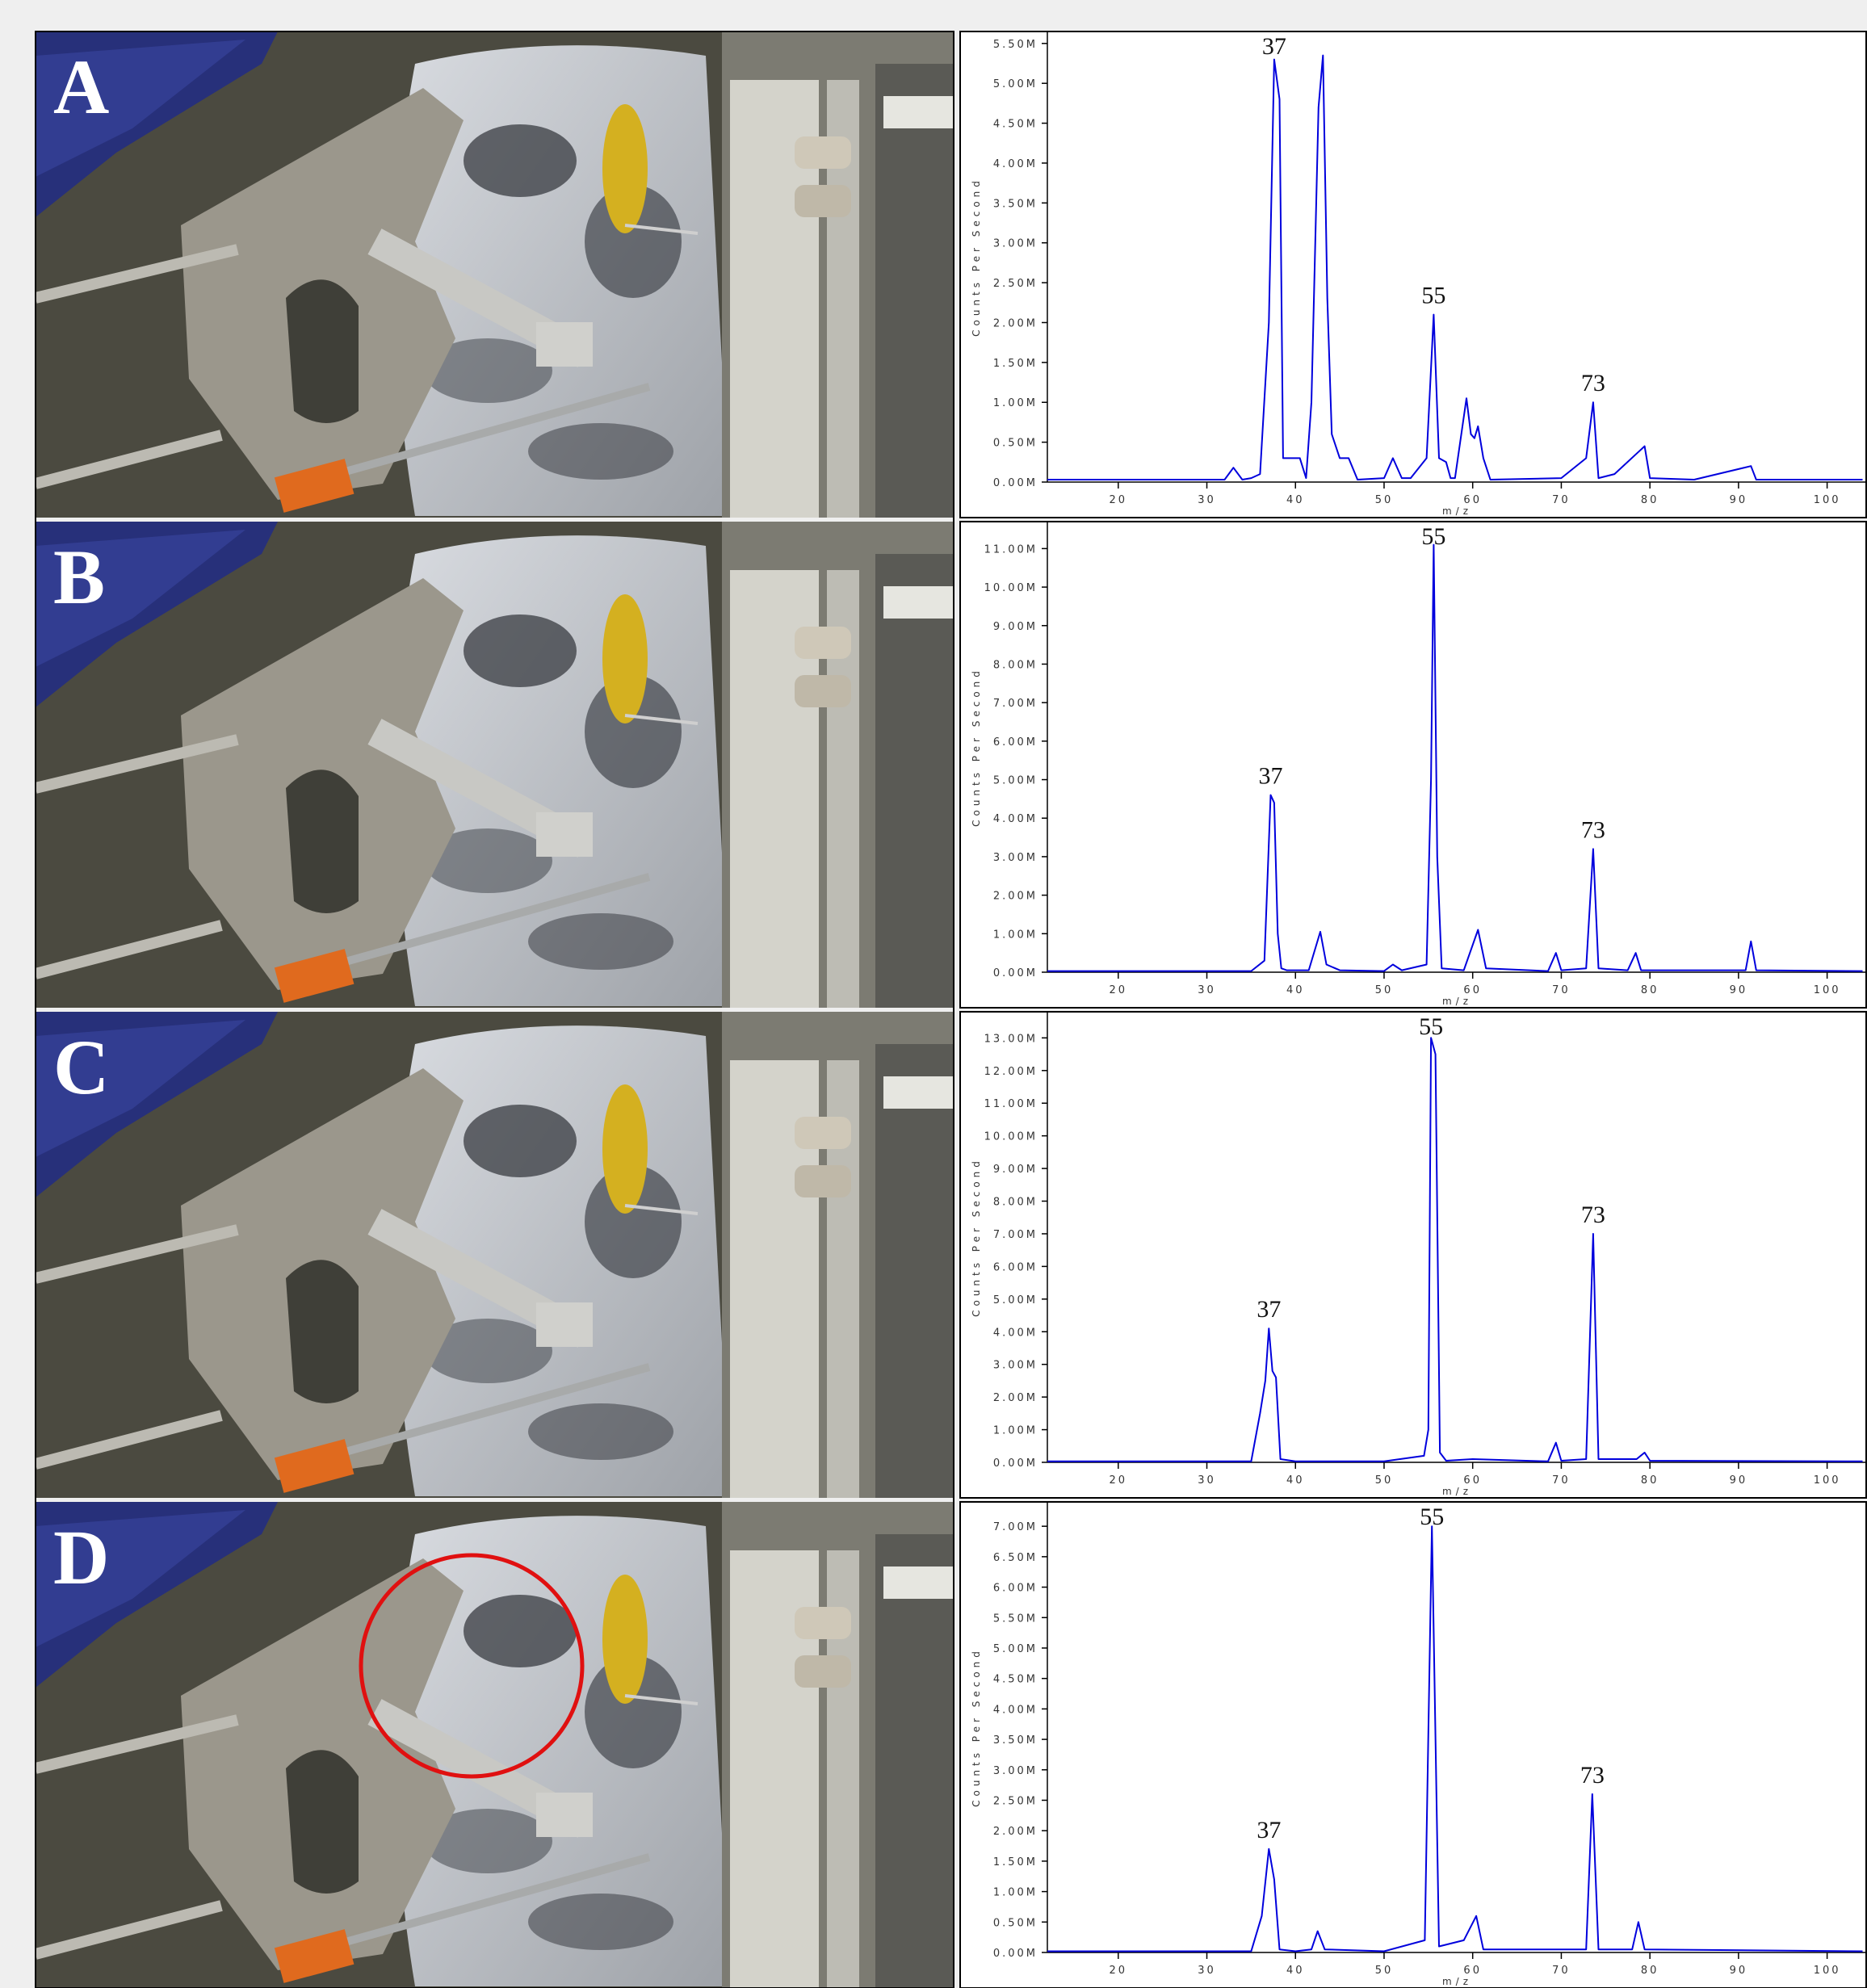 This screenshot has height=1988, width=1867. I want to click on panel-label: D, so click(81, 1557).